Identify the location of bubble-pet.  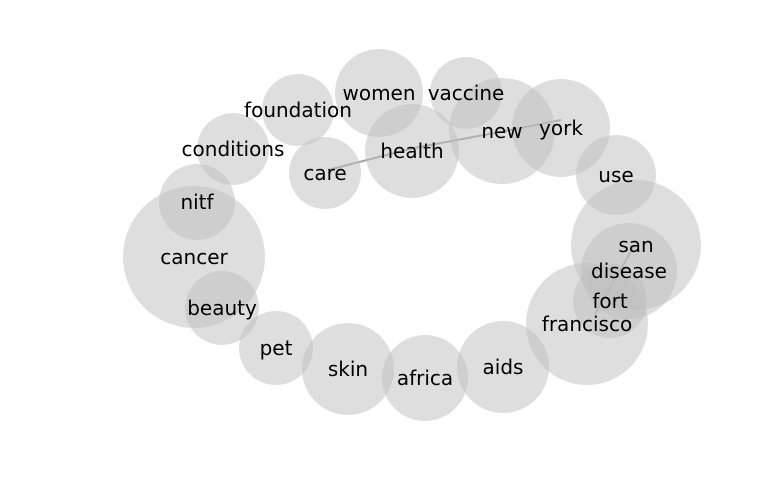
(276, 348).